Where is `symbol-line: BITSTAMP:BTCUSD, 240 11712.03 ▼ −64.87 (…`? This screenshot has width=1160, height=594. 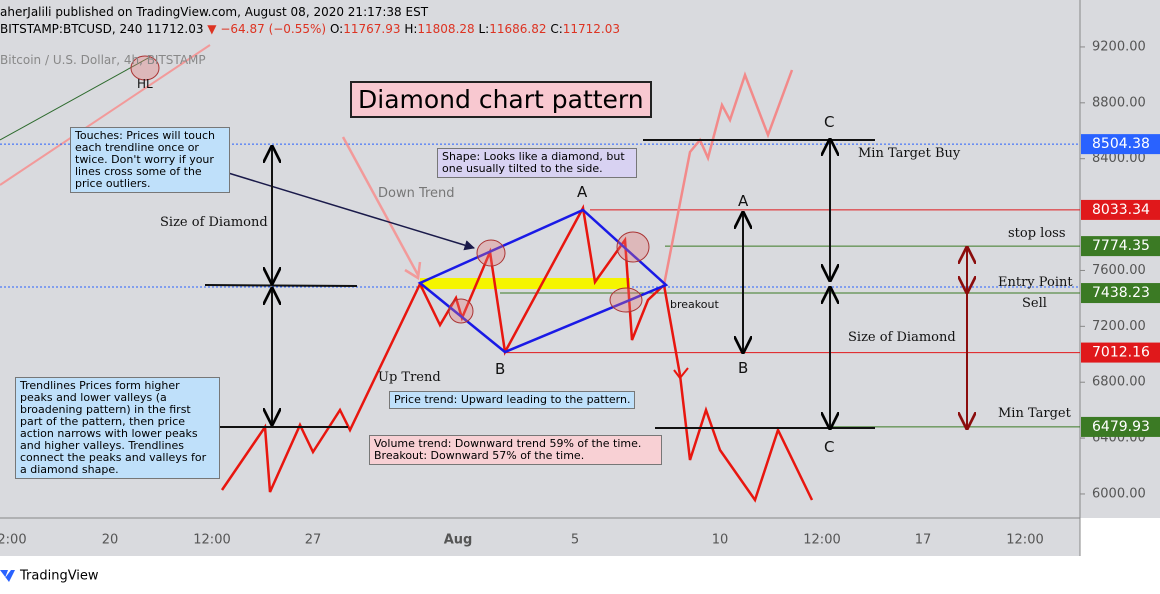 symbol-line: BITSTAMP:BTCUSD, 240 11712.03 ▼ −64.87 (… is located at coordinates (310, 29).